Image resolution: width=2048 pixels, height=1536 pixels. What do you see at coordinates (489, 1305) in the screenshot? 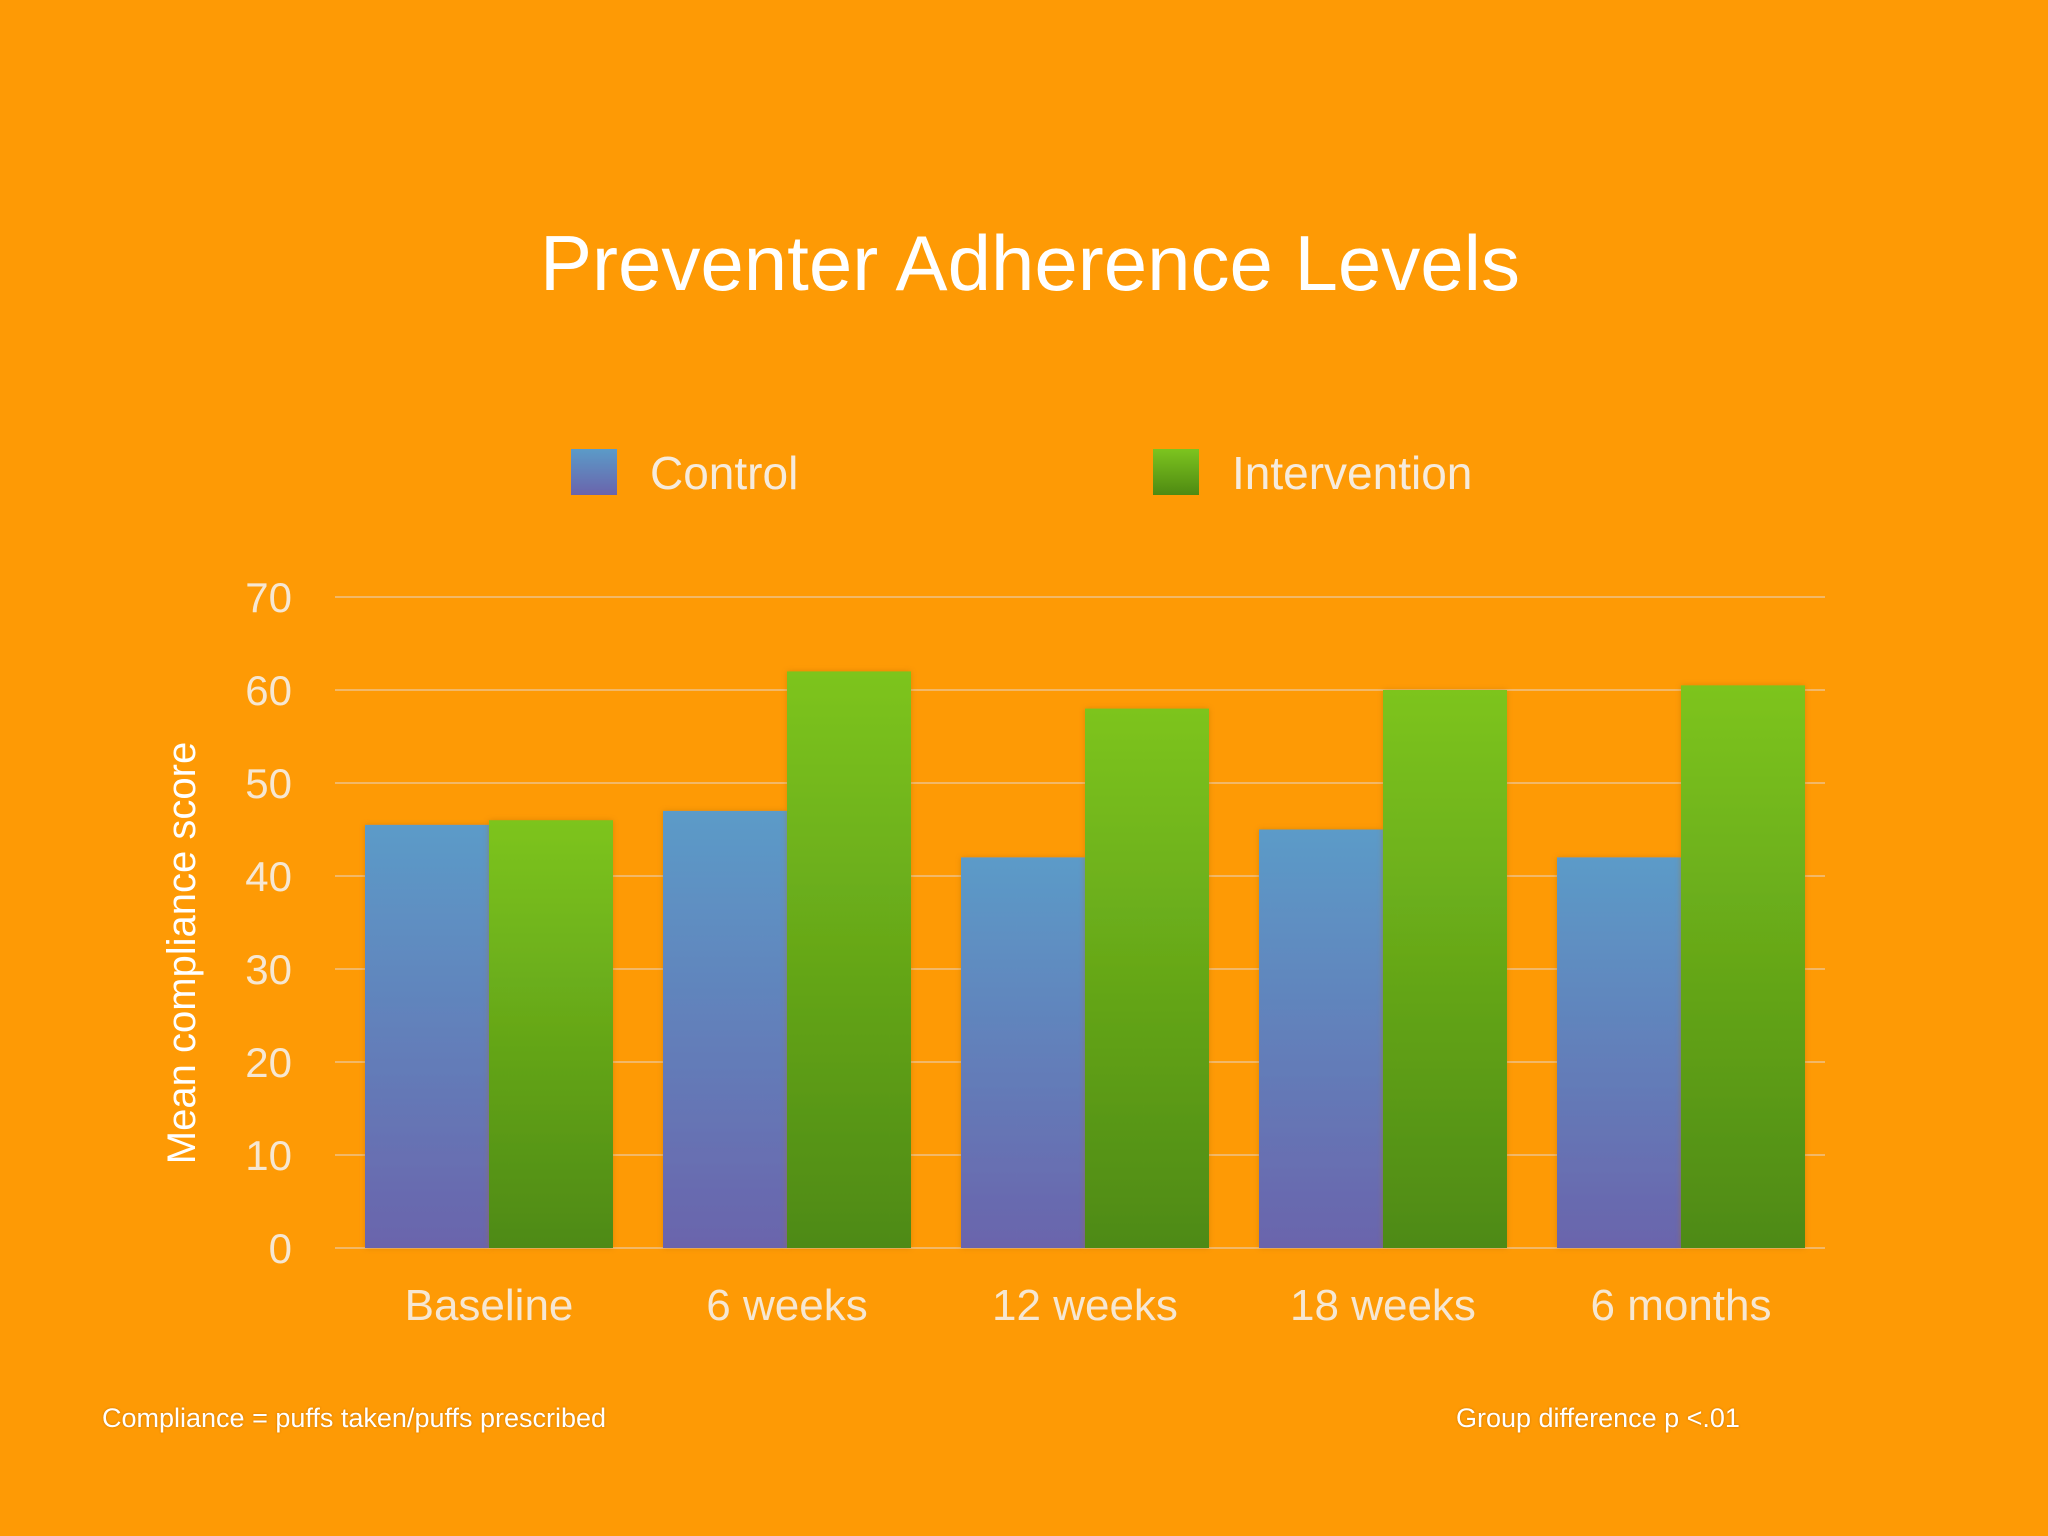
I see `x-tick-label: Baseline` at bounding box center [489, 1305].